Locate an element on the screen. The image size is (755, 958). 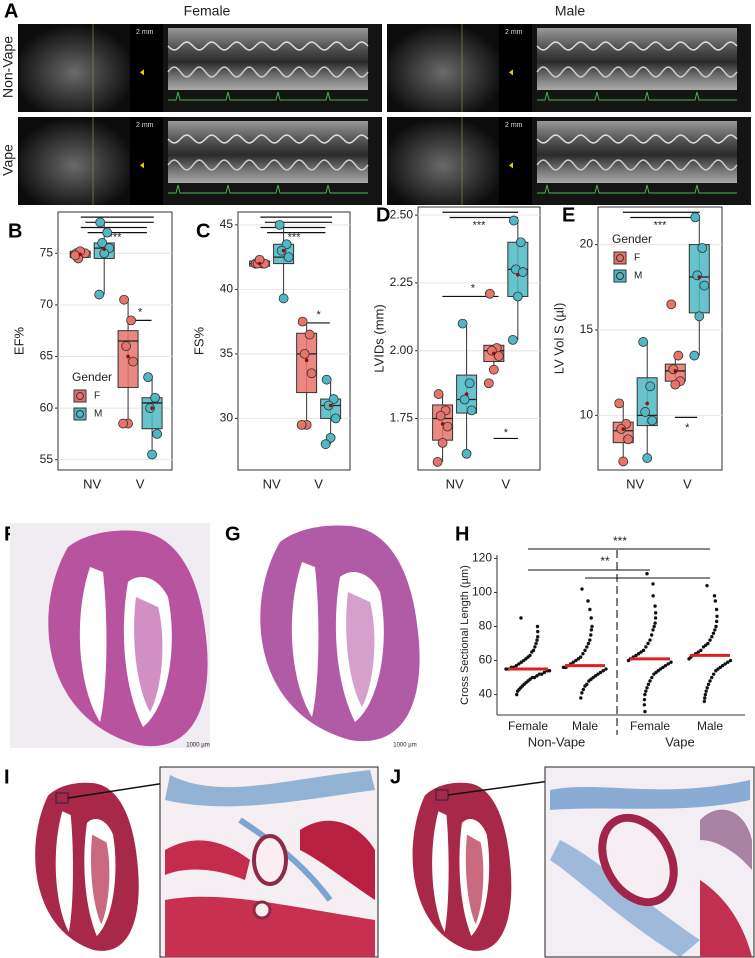
y-axis-label: LV Vol S (µl) is located at coordinates (558, 339).